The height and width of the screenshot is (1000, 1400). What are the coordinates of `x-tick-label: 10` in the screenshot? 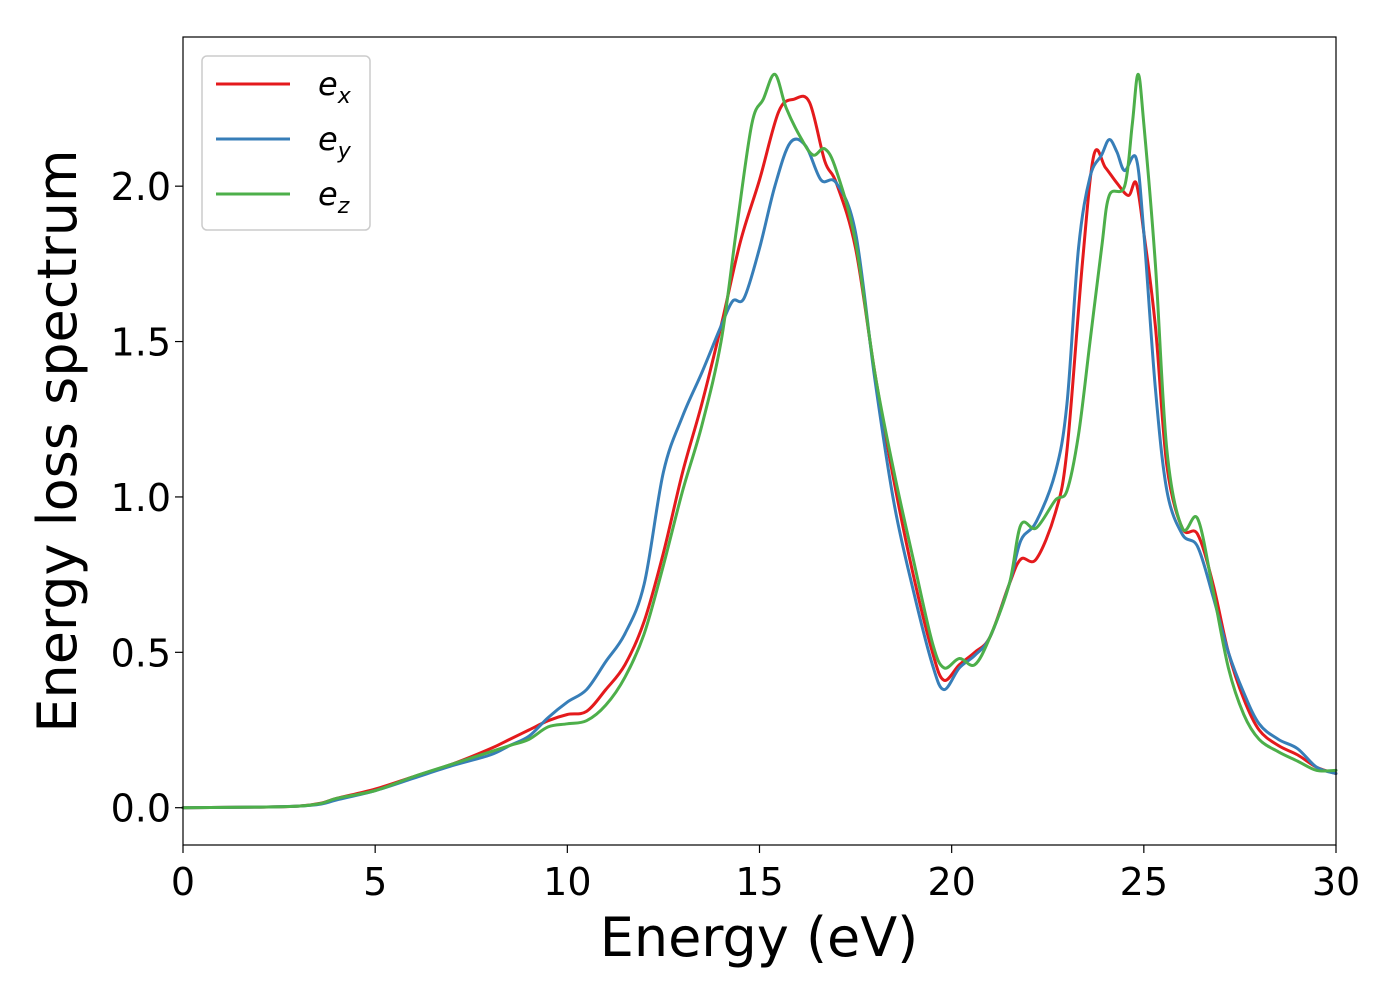 It's located at (567, 882).